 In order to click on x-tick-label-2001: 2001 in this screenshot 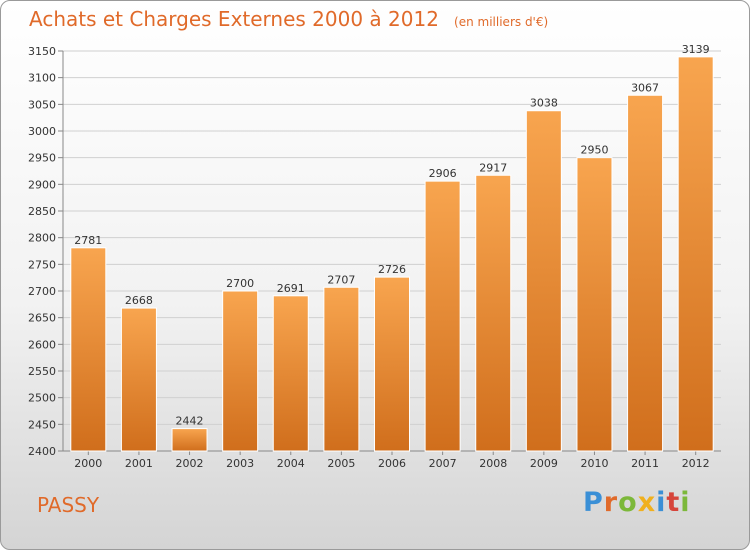, I will do `click(139, 463)`.